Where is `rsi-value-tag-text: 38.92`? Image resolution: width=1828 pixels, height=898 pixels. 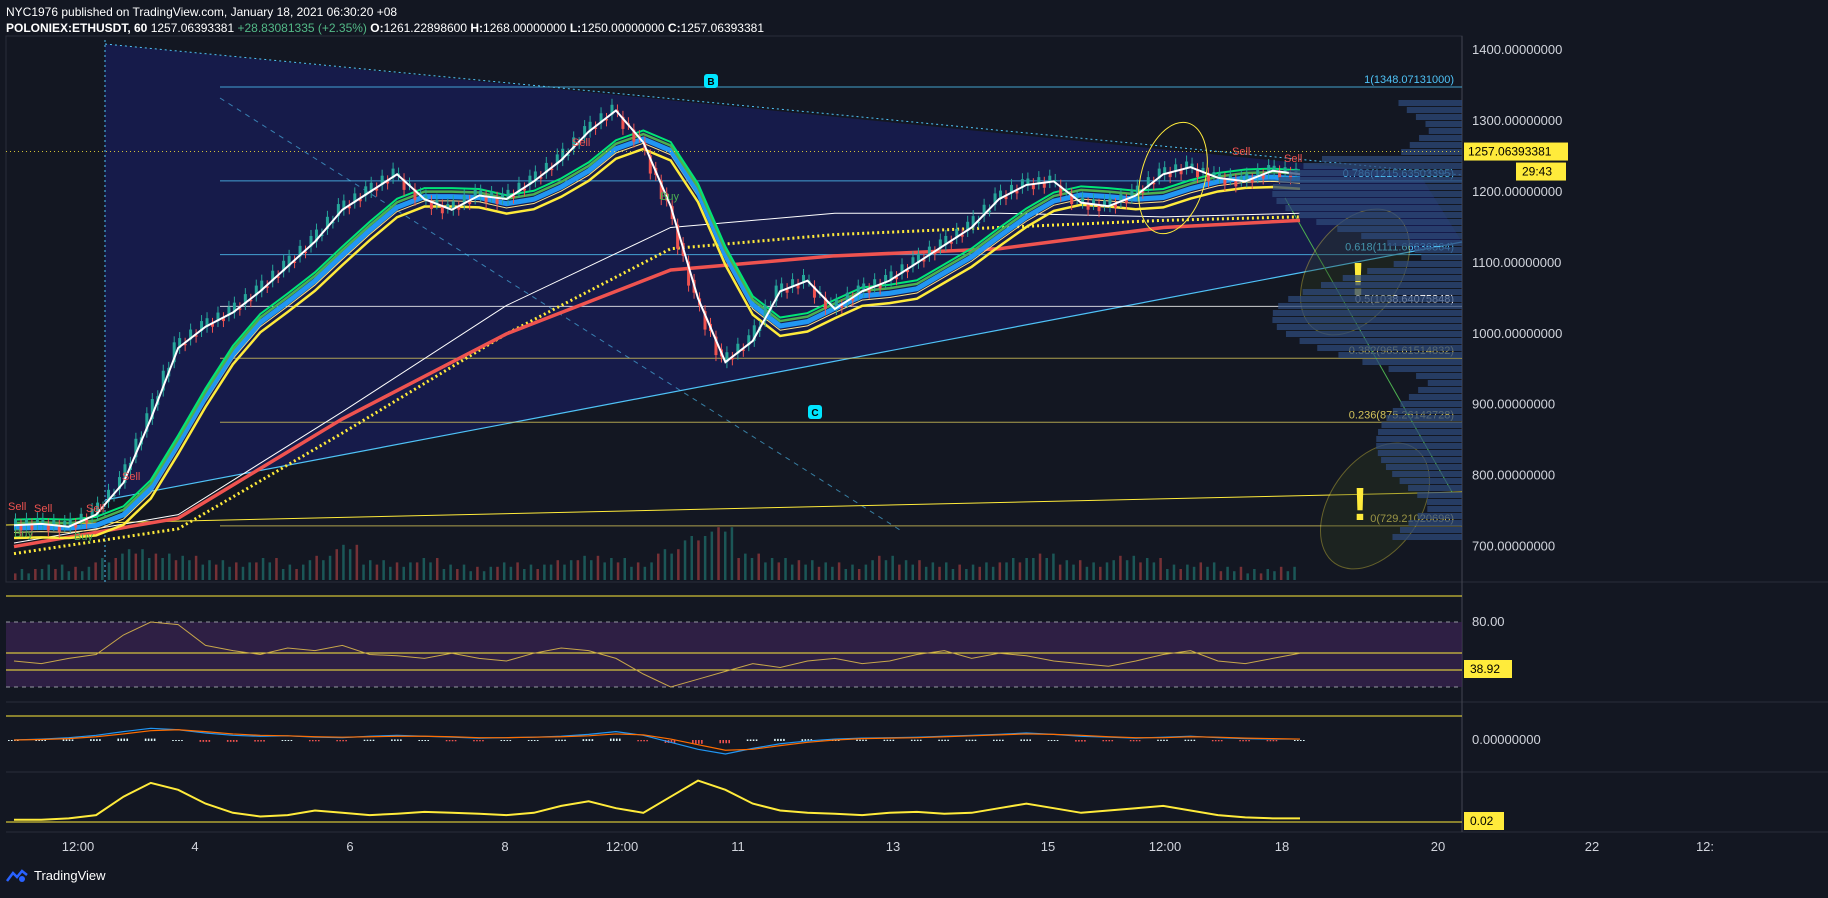
rsi-value-tag-text: 38.92 is located at coordinates (1485, 669).